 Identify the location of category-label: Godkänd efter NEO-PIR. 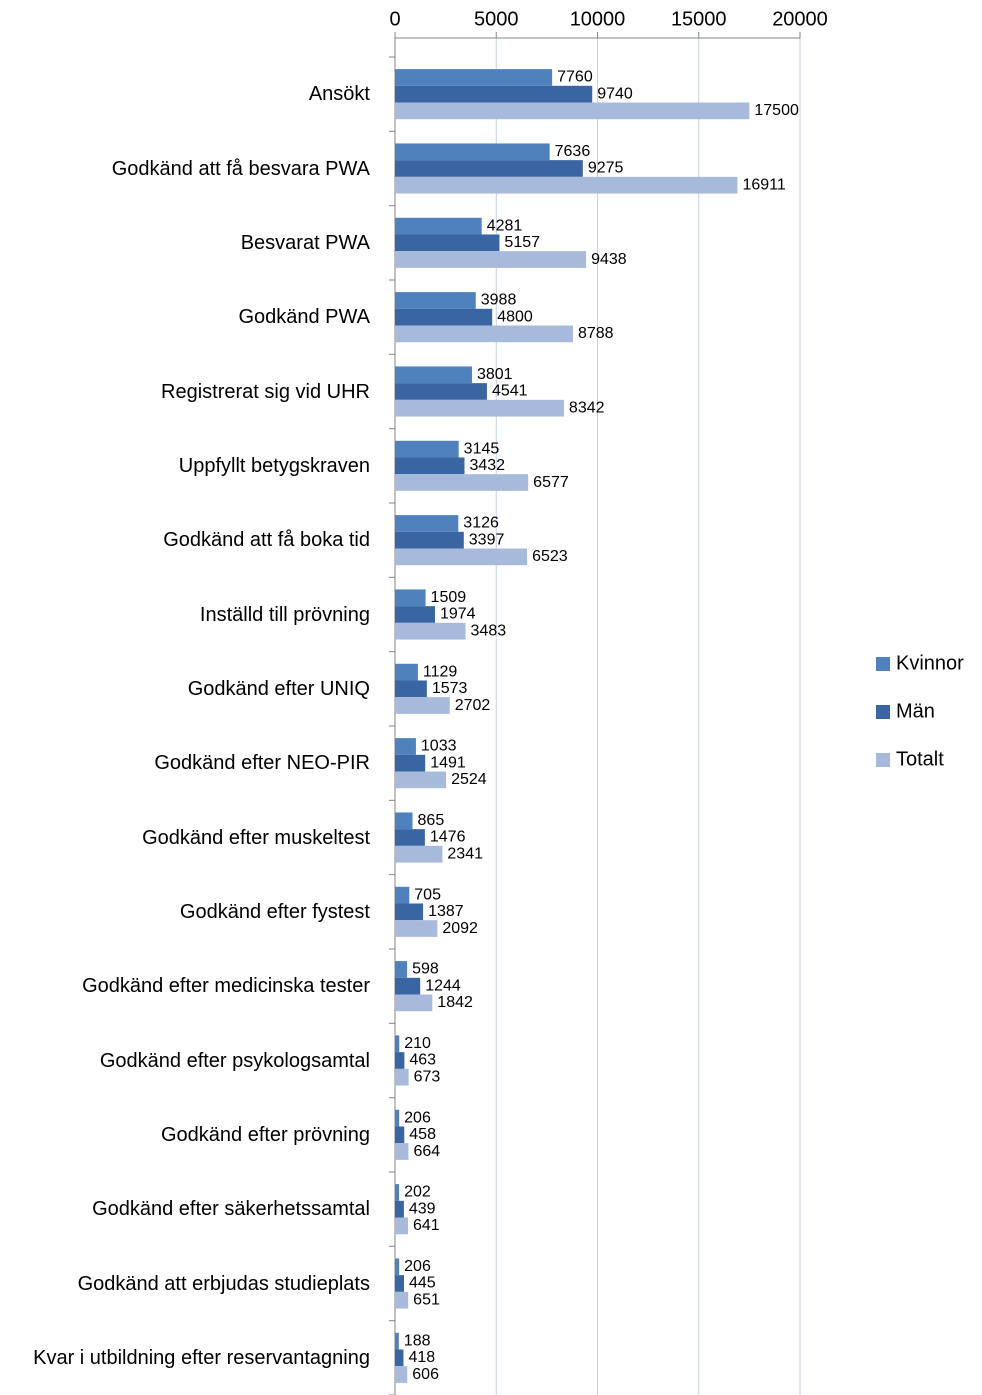
(185, 763).